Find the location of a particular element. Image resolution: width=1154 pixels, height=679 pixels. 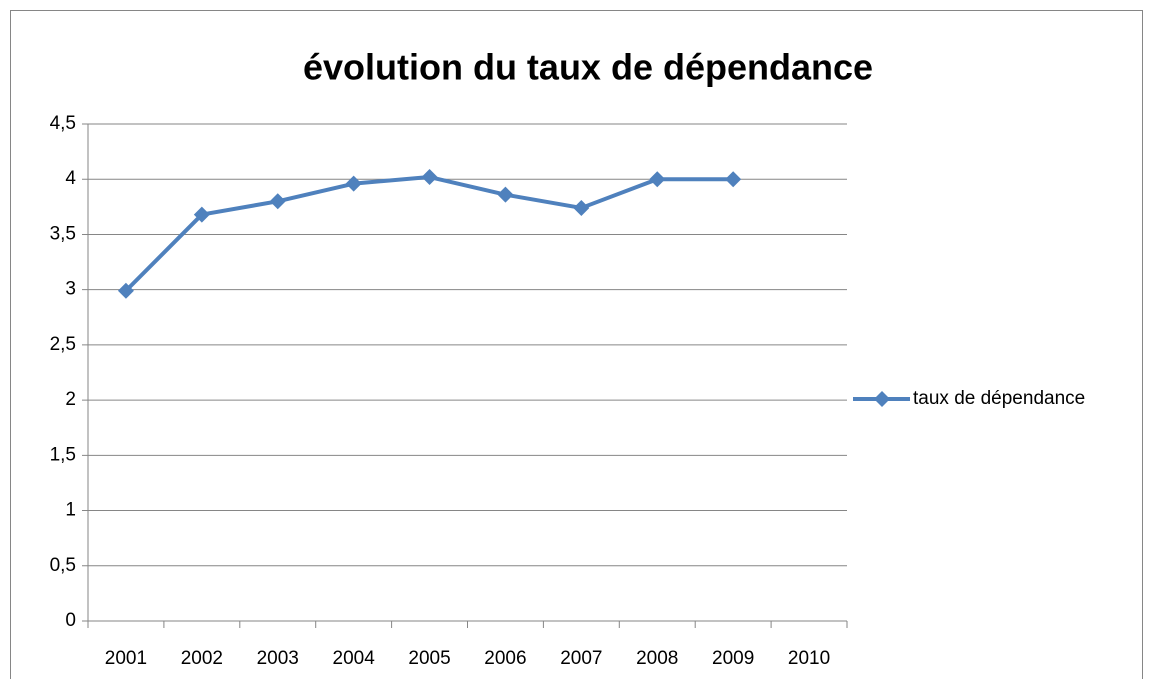

y-tick-label: 1 is located at coordinates (70, 510).